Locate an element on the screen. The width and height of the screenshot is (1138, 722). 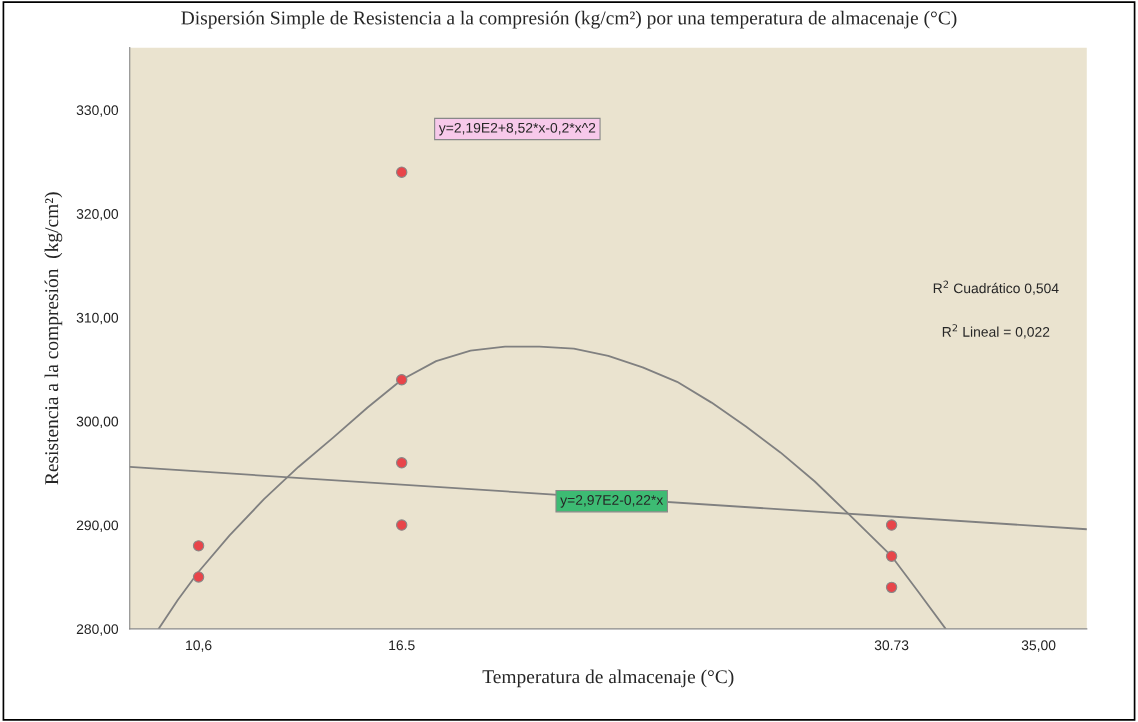
y-tick-label: 280,00 is located at coordinates (97, 630).